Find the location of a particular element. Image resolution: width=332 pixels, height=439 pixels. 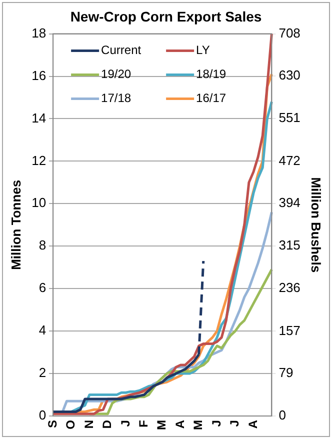

y-tick-label: 16 is located at coordinates (39, 75).